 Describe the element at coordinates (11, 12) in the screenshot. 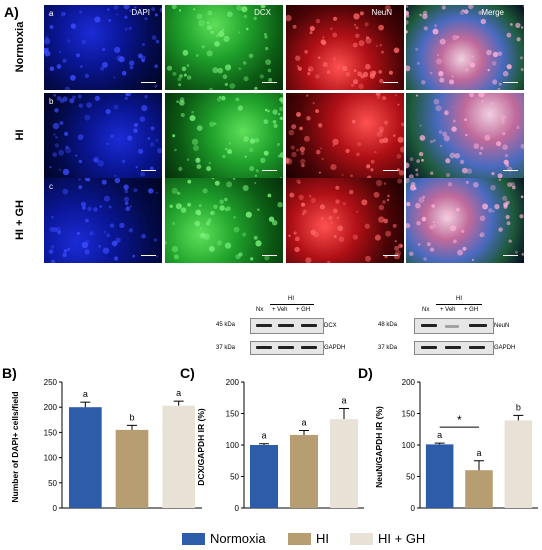

I see `panel-a-letter: A)` at that location.